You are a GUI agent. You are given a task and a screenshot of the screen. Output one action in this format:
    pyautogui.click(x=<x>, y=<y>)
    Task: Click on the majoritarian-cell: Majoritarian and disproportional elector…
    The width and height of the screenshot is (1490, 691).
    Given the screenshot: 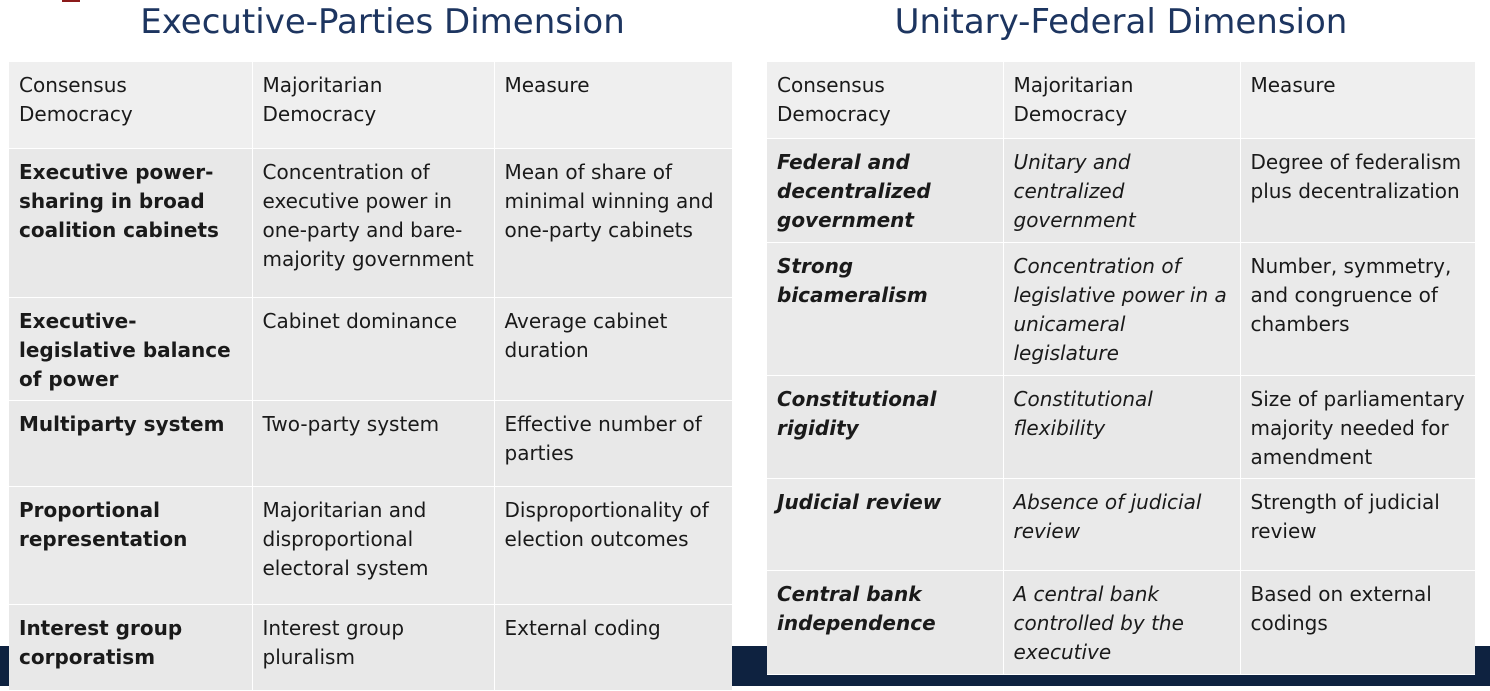 What is the action you would take?
    pyautogui.click(x=373, y=545)
    